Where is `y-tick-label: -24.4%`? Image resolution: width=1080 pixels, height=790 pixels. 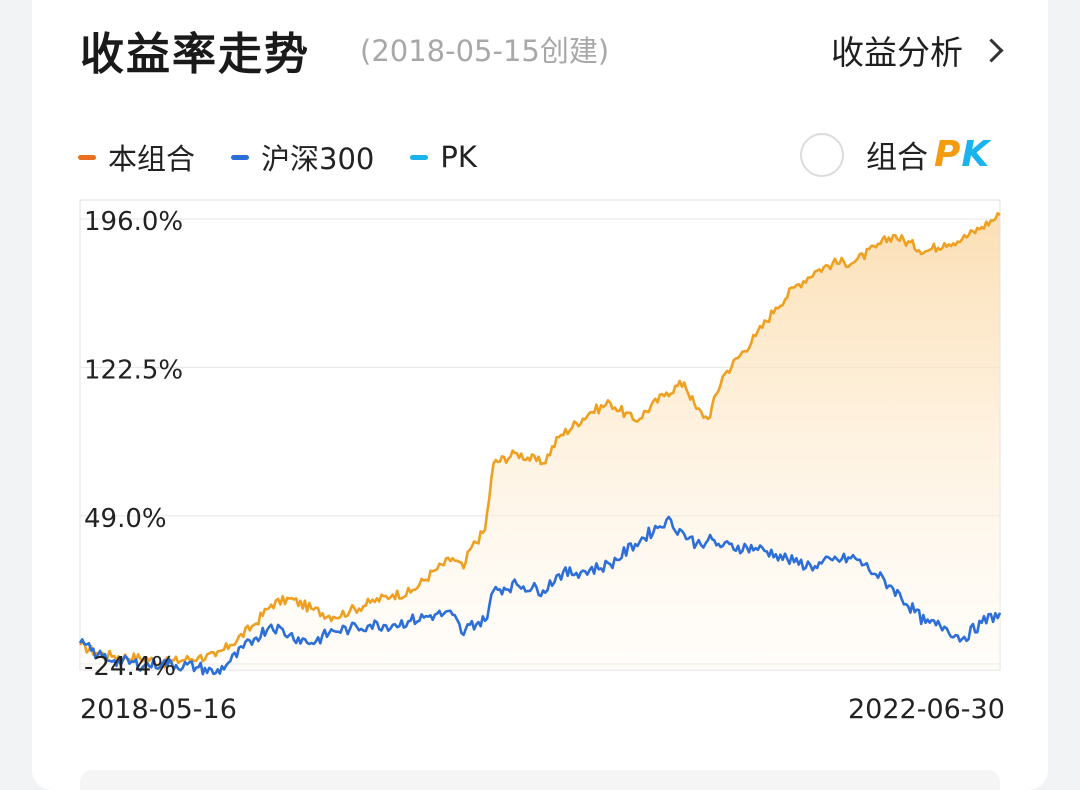
y-tick-label: -24.4% is located at coordinates (130, 667).